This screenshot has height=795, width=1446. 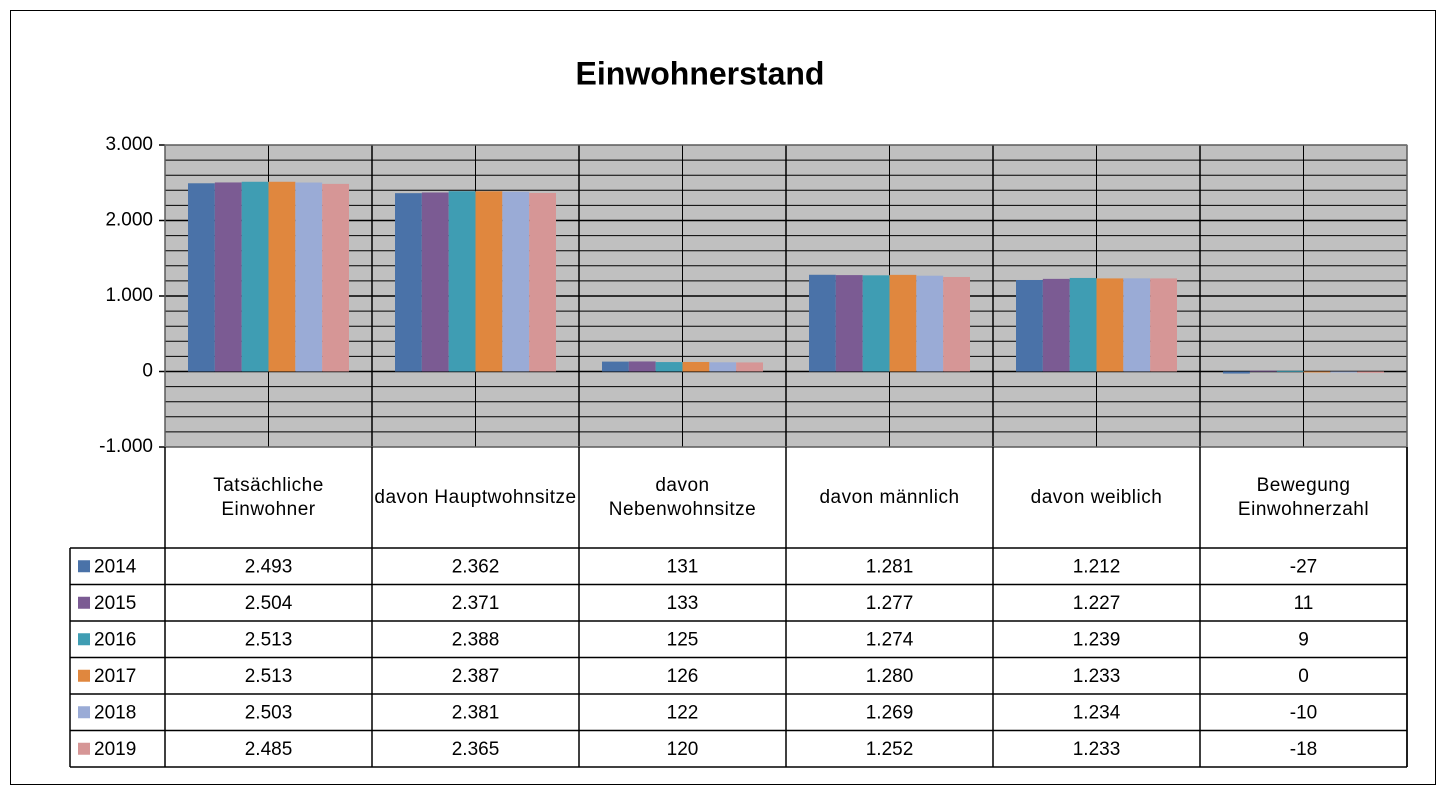 What do you see at coordinates (147, 371) in the screenshot?
I see `y-tick-label: 0` at bounding box center [147, 371].